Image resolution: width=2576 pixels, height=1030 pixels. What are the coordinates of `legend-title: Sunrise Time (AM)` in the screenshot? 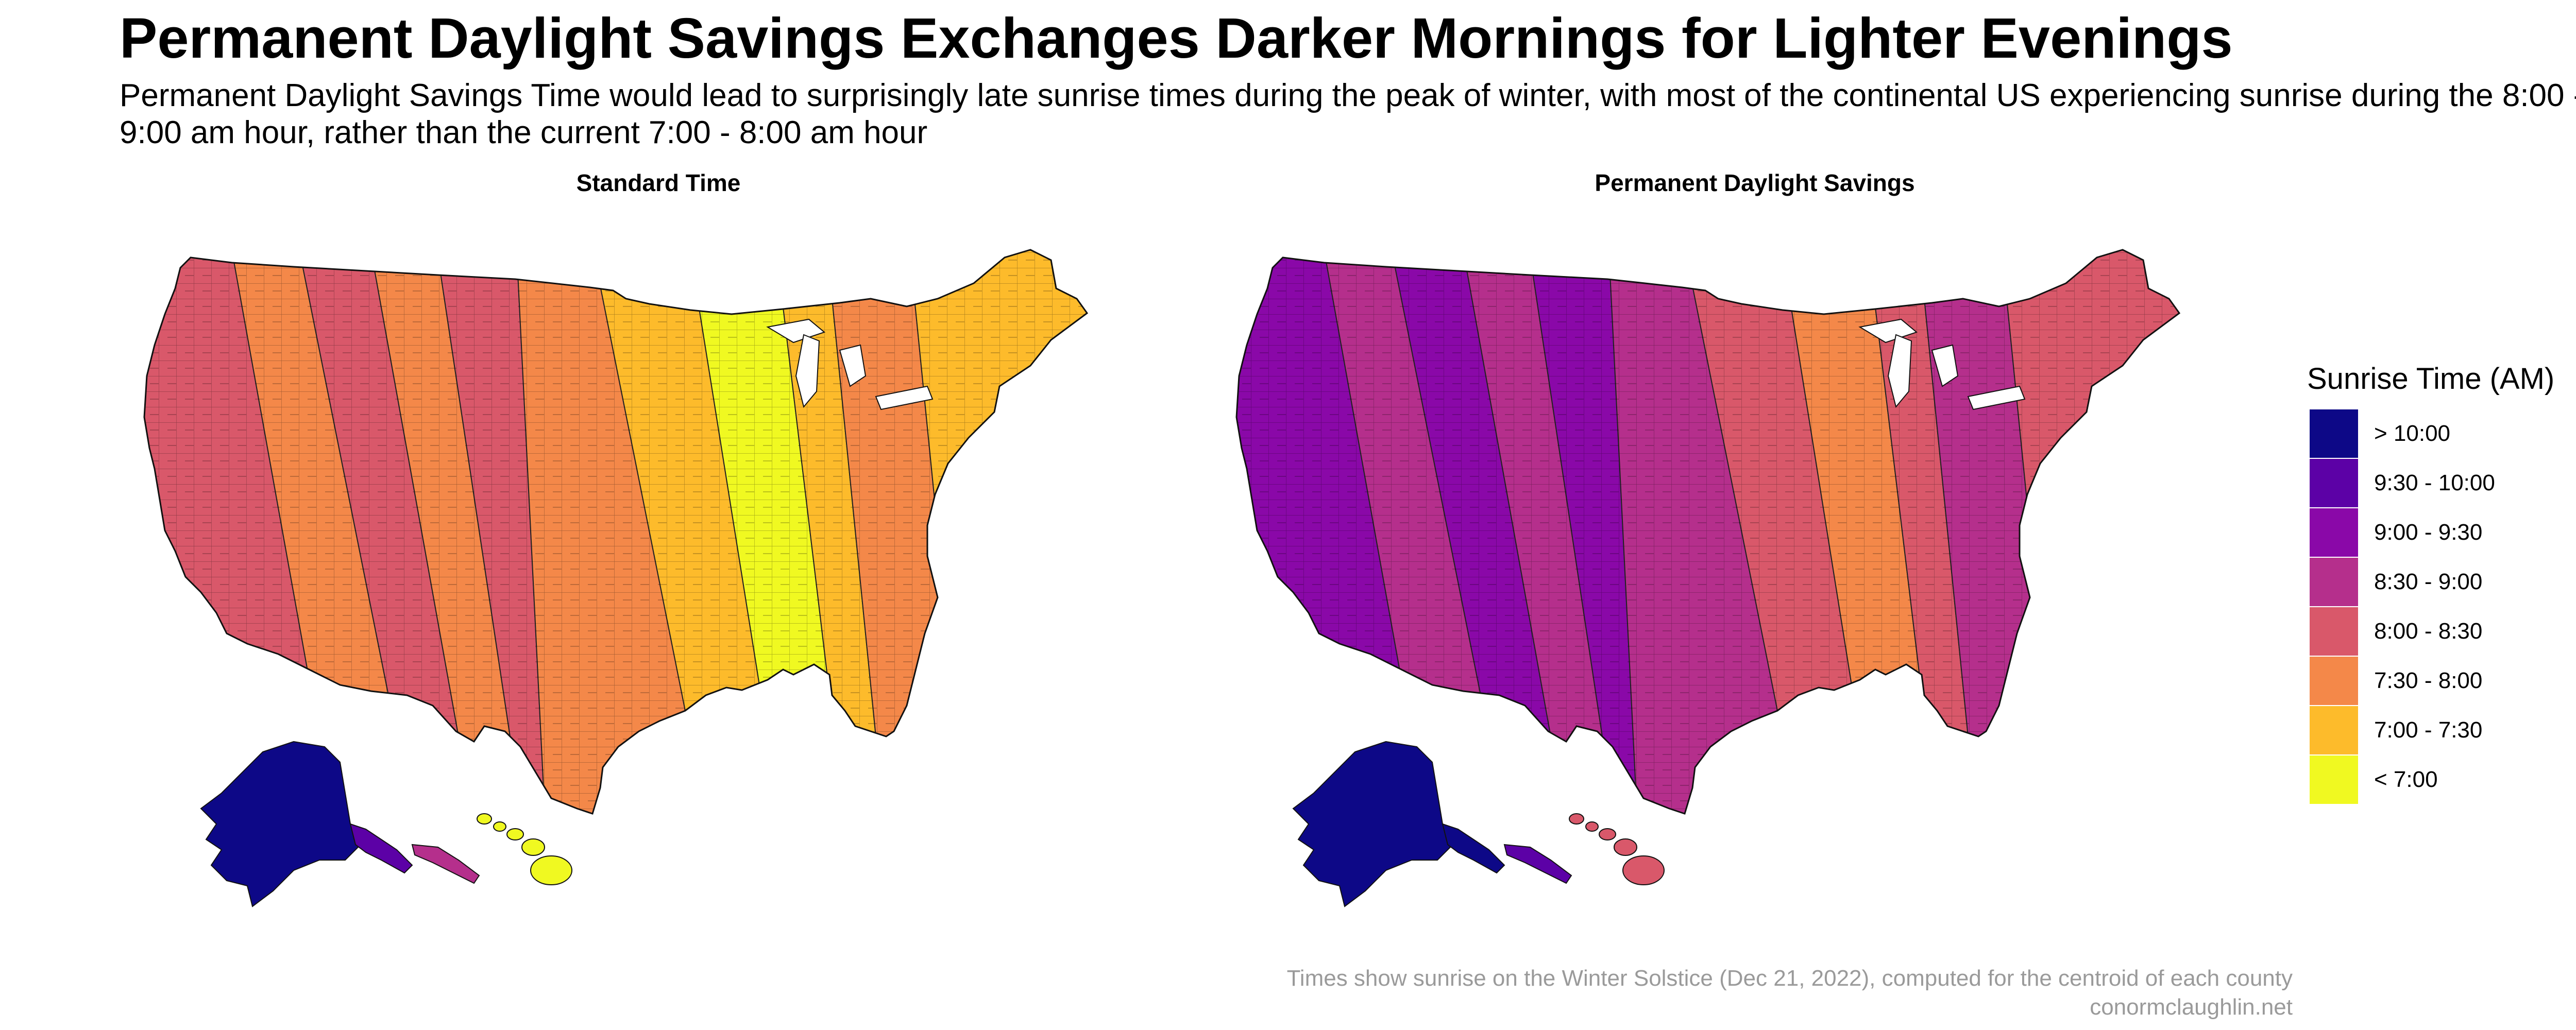 It's located at (2431, 379).